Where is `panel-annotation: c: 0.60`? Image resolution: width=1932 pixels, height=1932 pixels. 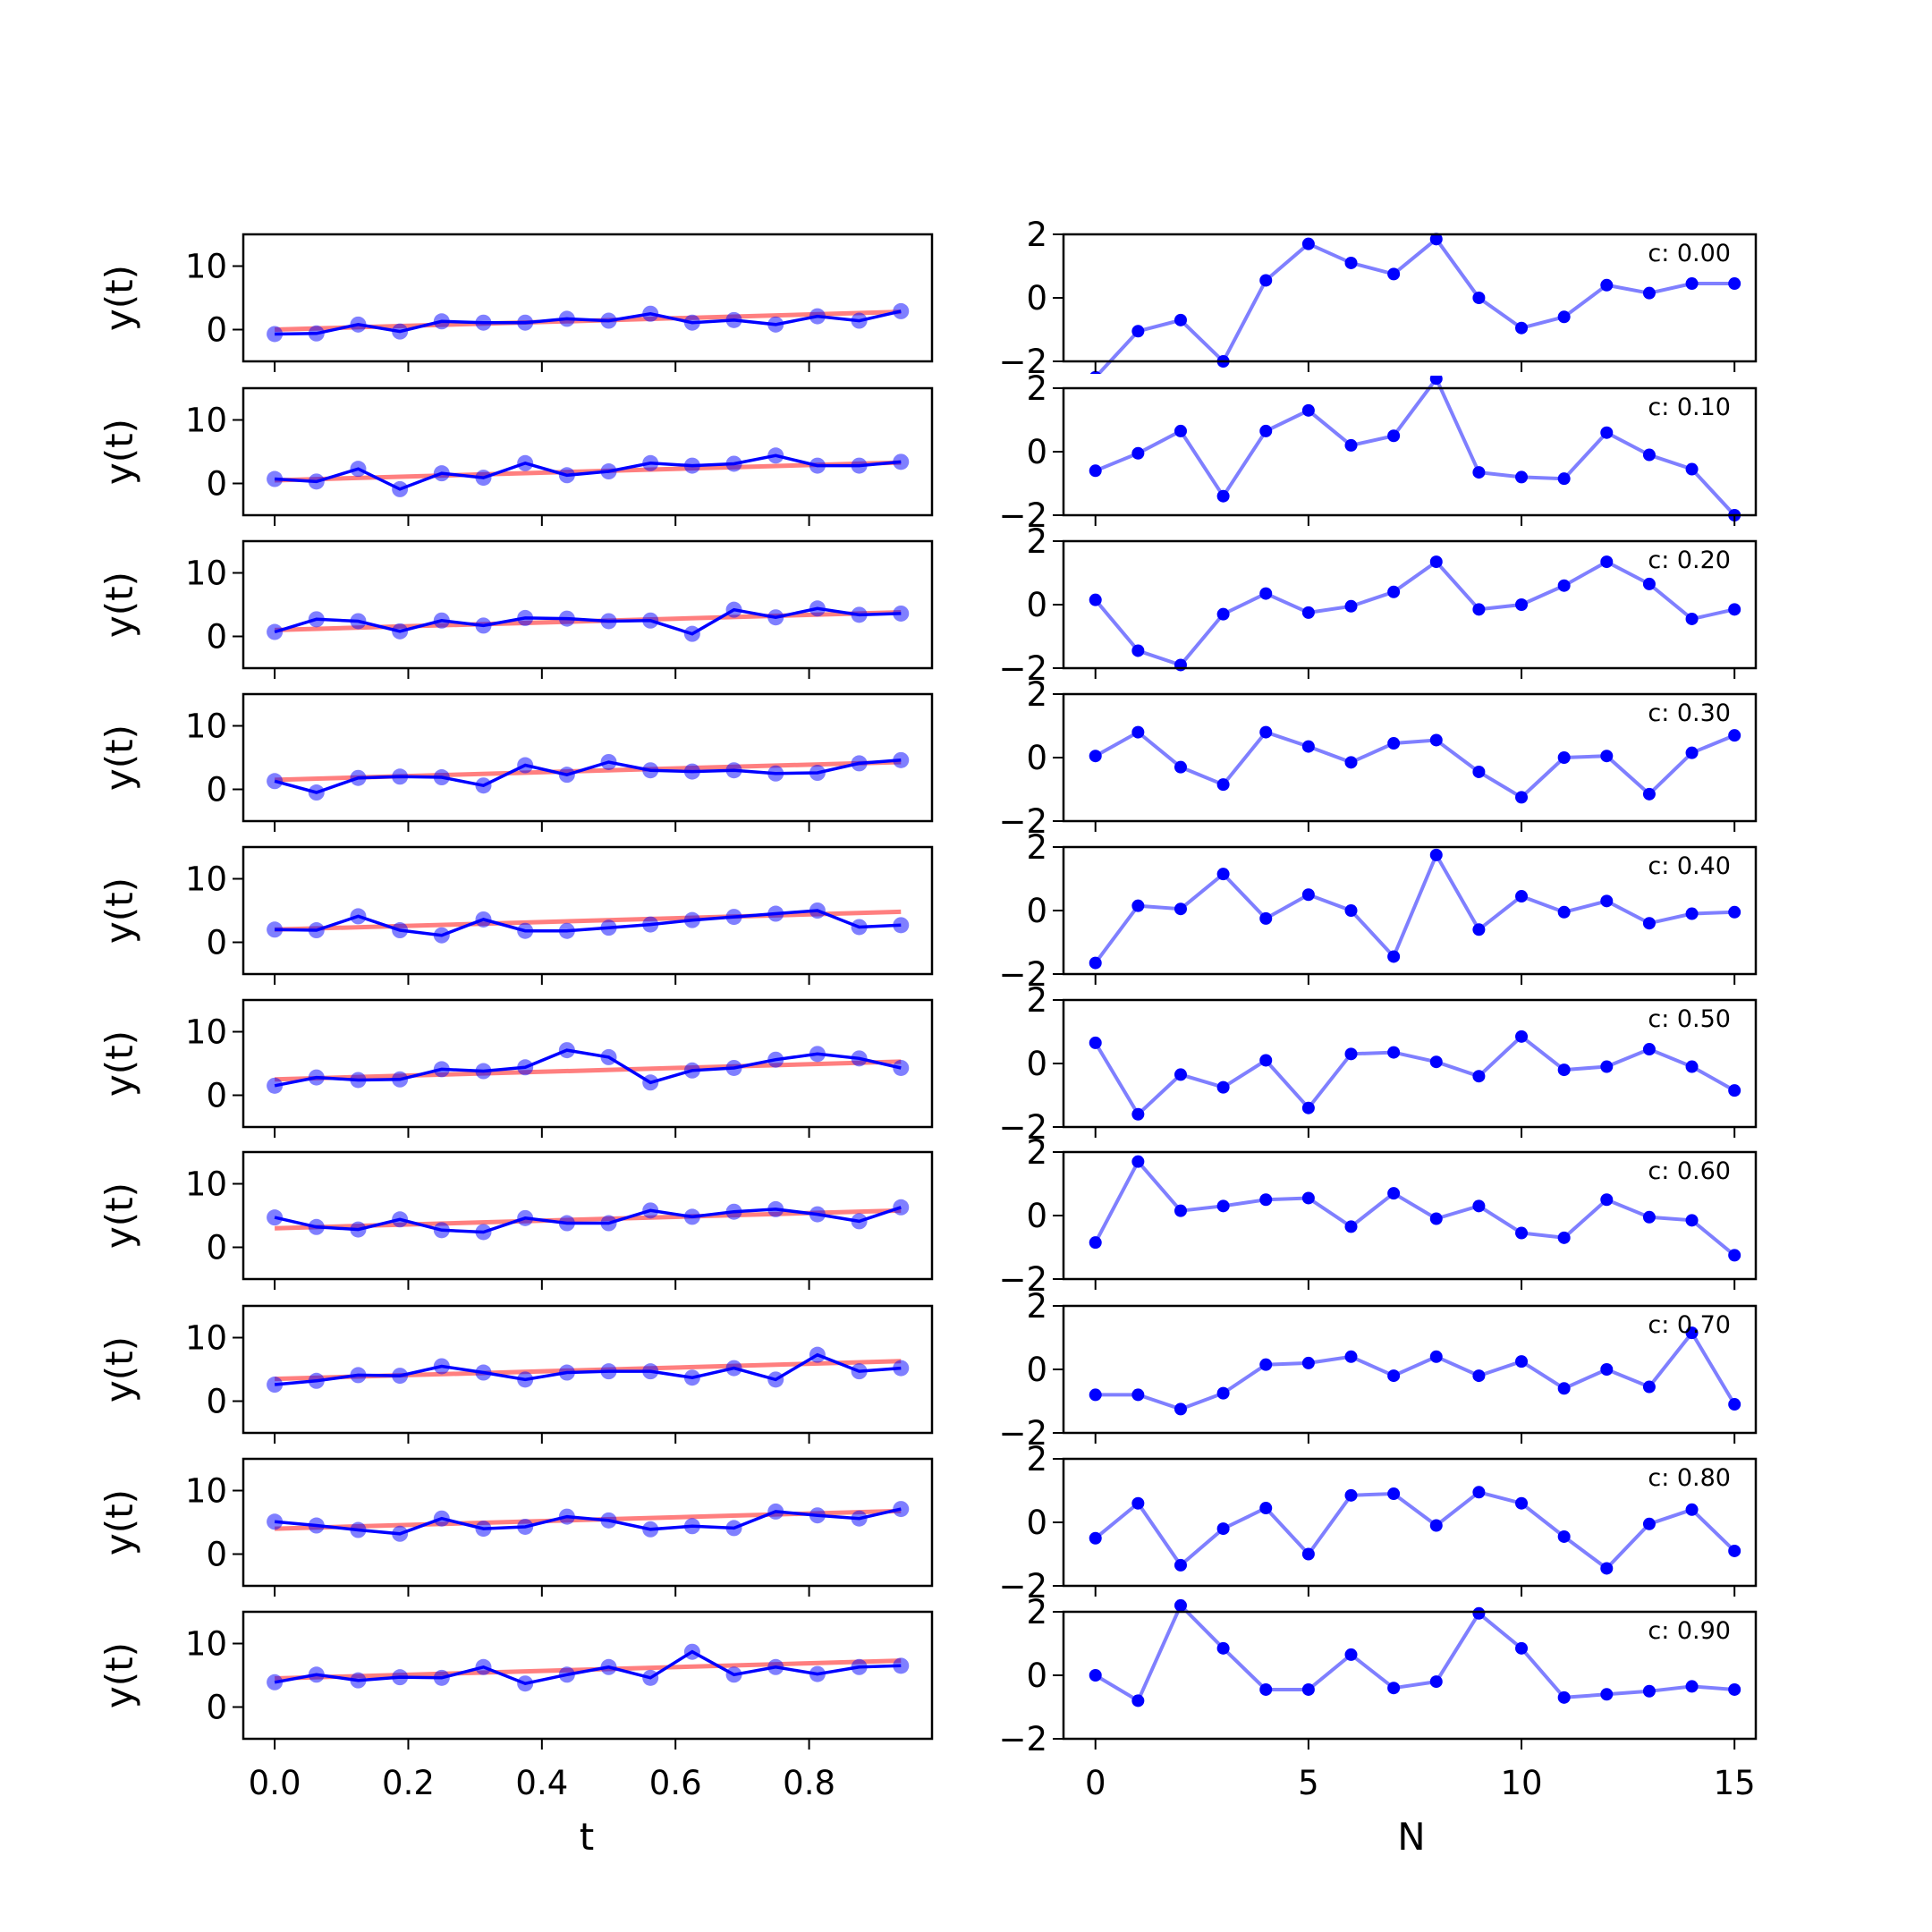 panel-annotation: c: 0.60 is located at coordinates (1689, 1171).